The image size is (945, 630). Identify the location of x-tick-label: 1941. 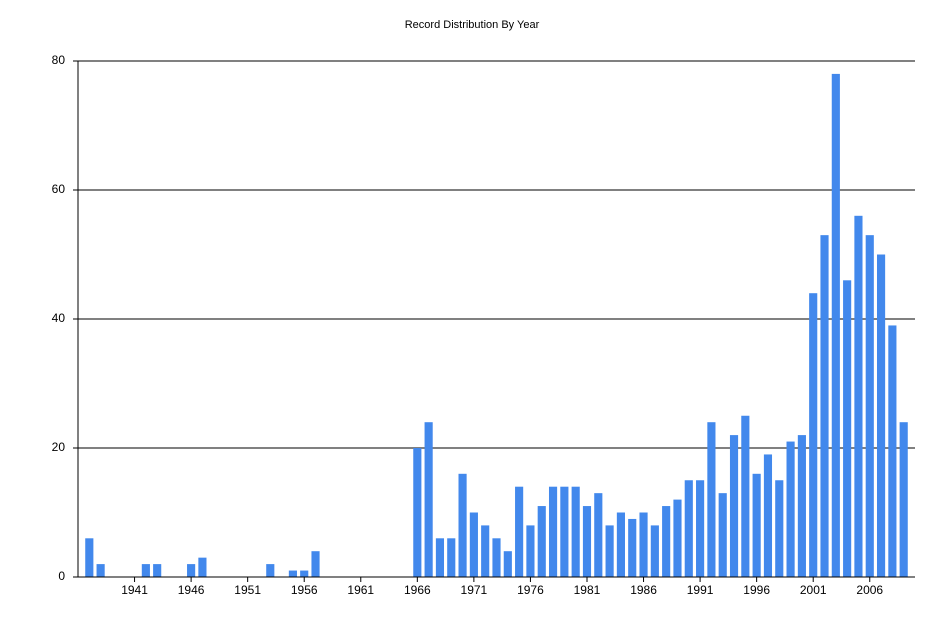
(134, 590).